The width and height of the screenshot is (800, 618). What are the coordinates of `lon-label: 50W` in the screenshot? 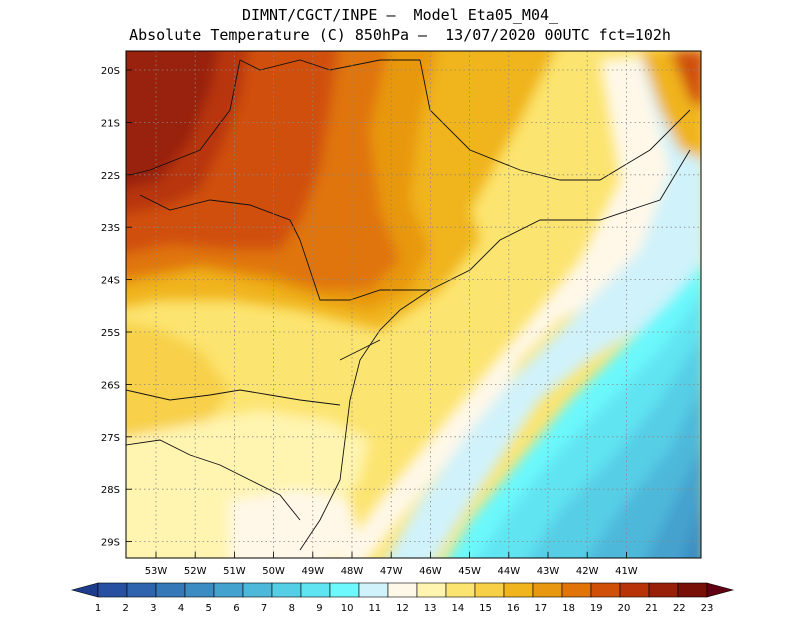 It's located at (273, 571).